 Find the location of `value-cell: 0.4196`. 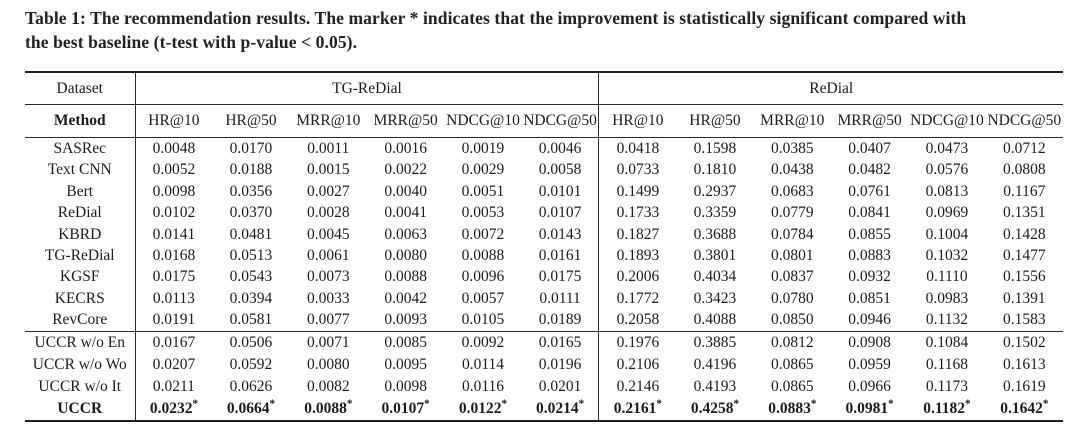

value-cell: 0.4196 is located at coordinates (715, 364).